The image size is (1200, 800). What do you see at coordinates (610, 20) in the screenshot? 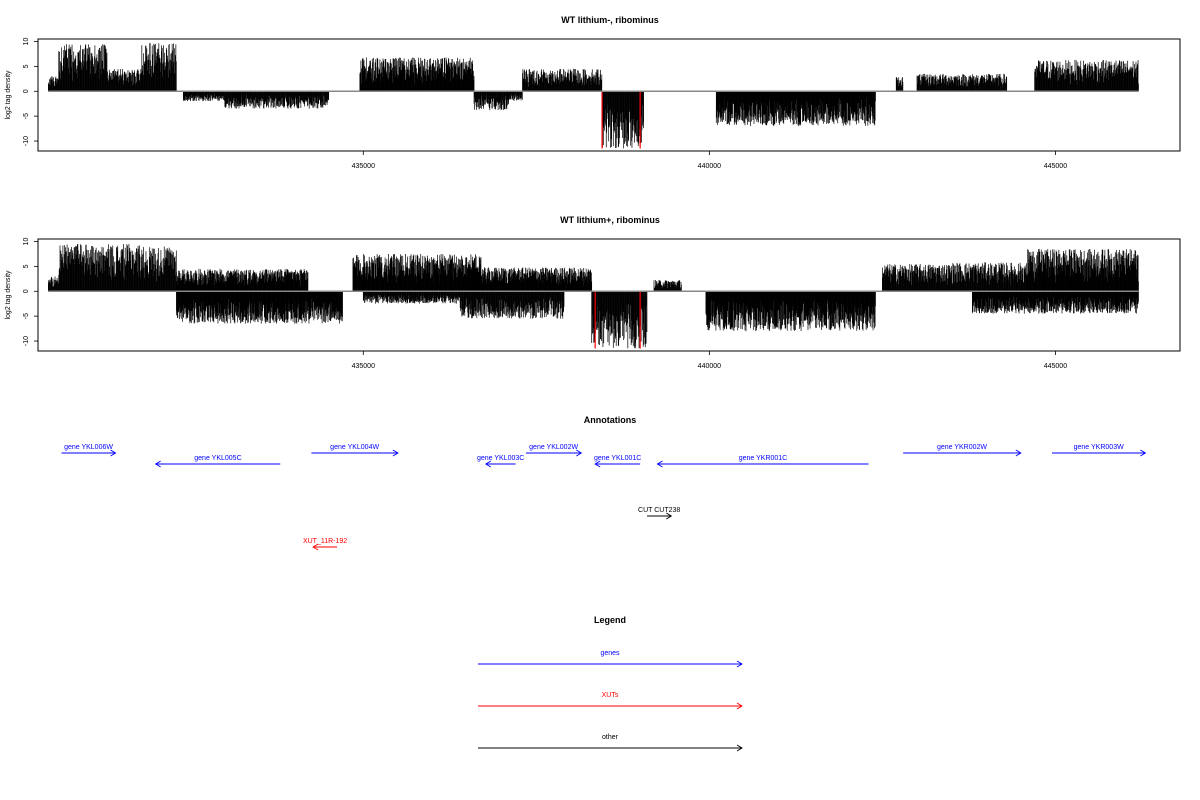
I see `panel-title: WT lithium-, ribominus` at bounding box center [610, 20].